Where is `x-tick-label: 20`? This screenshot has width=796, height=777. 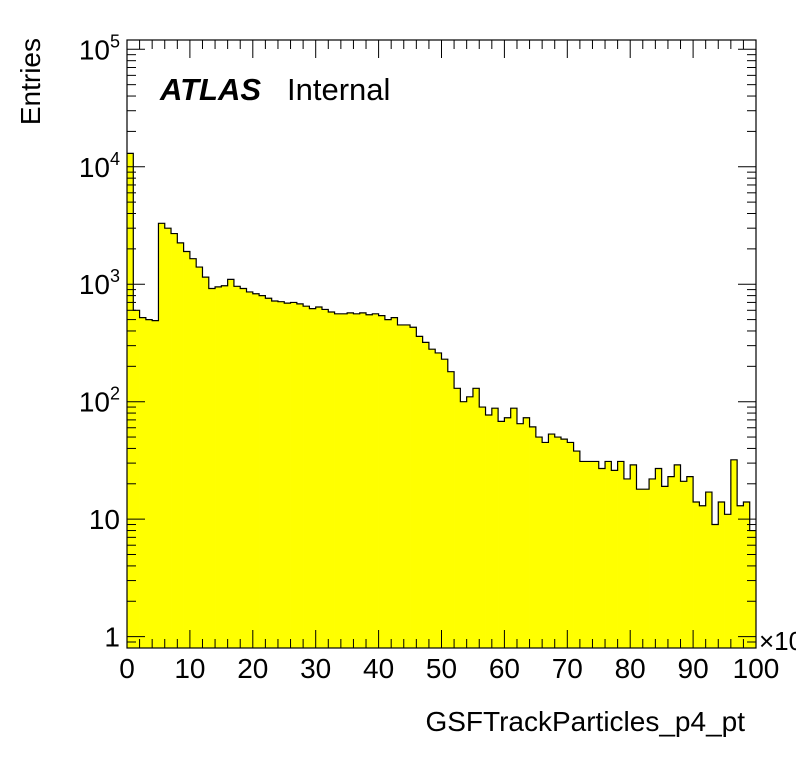
x-tick-label: 20 is located at coordinates (252, 668).